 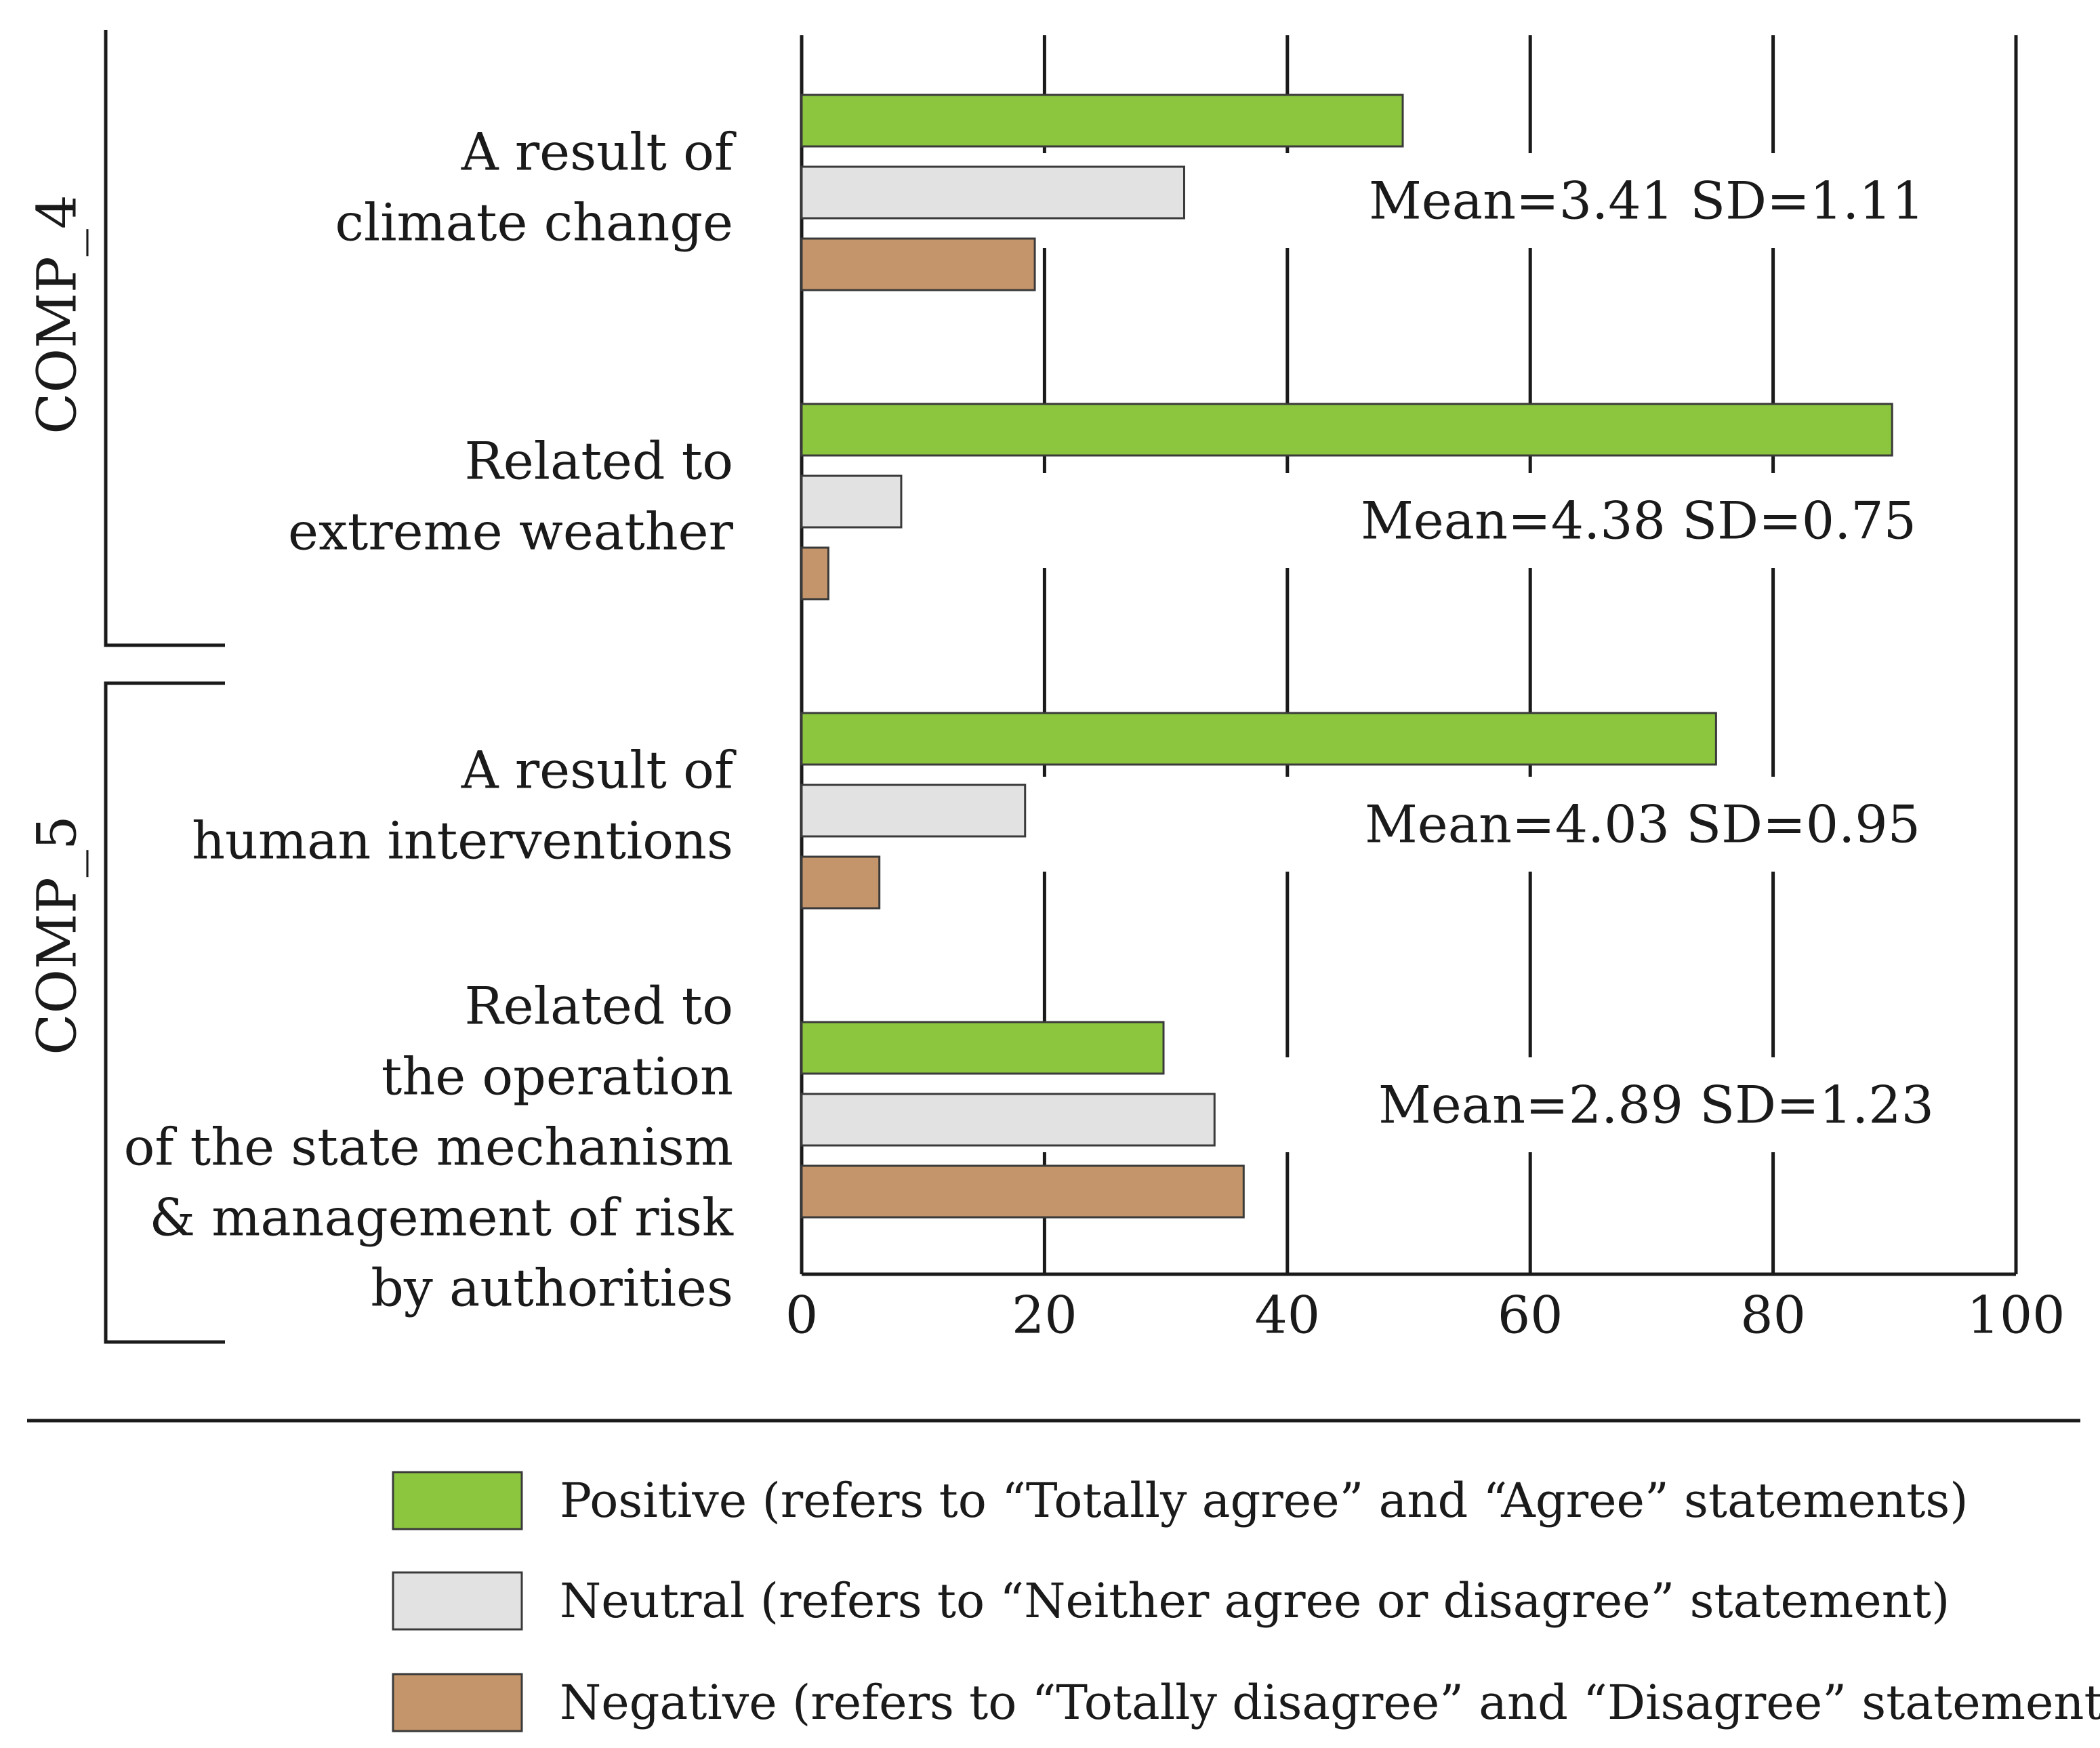 What do you see at coordinates (442, 1217) in the screenshot?
I see `category-label-3-line-3: & management of risk` at bounding box center [442, 1217].